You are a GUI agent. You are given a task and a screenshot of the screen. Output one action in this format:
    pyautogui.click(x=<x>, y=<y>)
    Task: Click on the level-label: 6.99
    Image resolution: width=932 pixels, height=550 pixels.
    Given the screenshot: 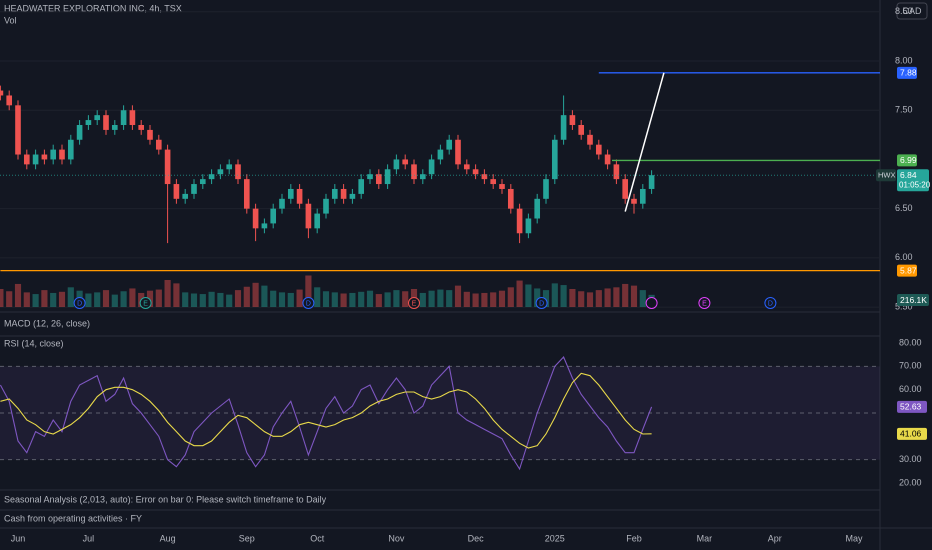 What is the action you would take?
    pyautogui.click(x=908, y=160)
    